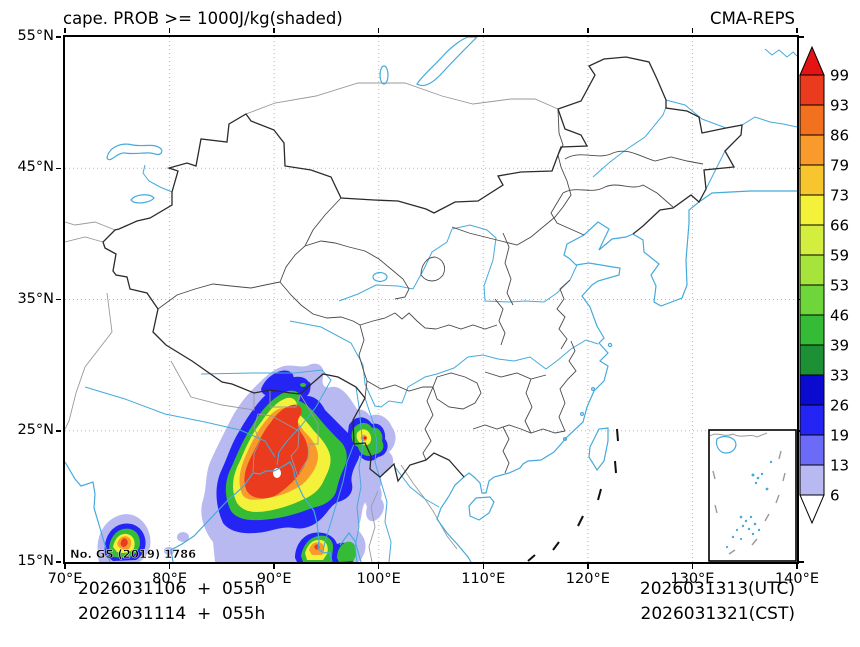 The height and width of the screenshot is (647, 860). Describe the element at coordinates (839, 136) in the screenshot. I see `colorbar-label: 86` at that location.